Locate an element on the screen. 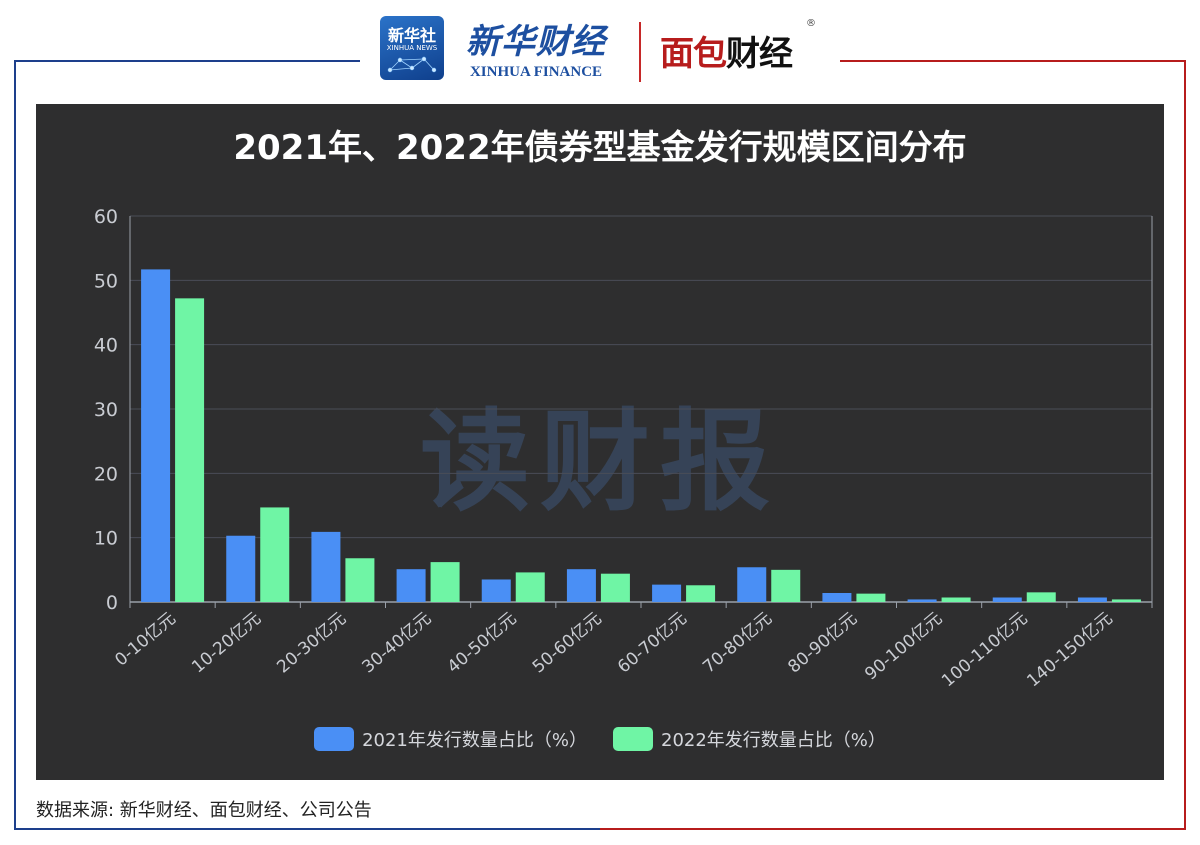  y-tick-label: 0 is located at coordinates (112, 603).